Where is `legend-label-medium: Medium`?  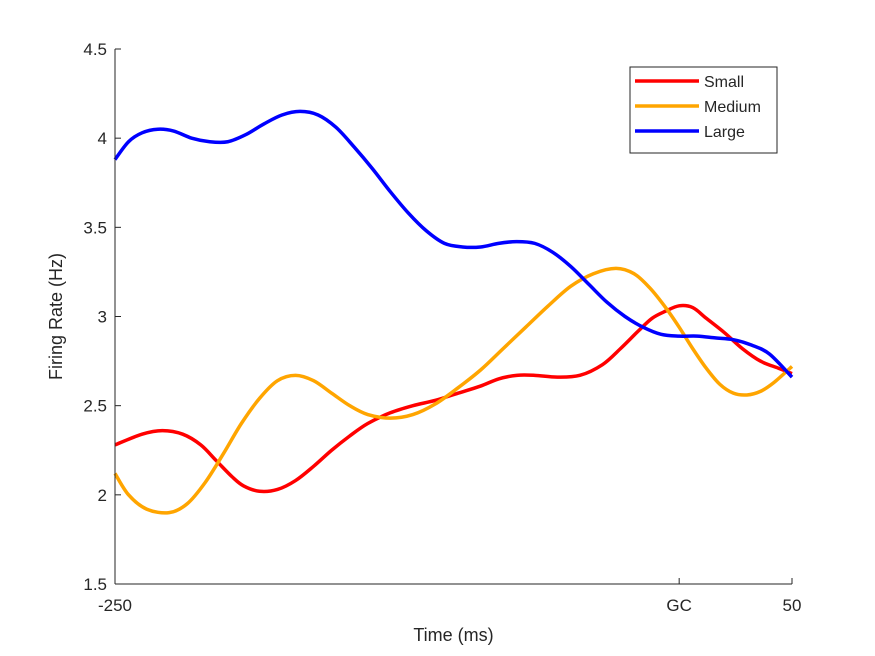
legend-label-medium: Medium is located at coordinates (732, 107).